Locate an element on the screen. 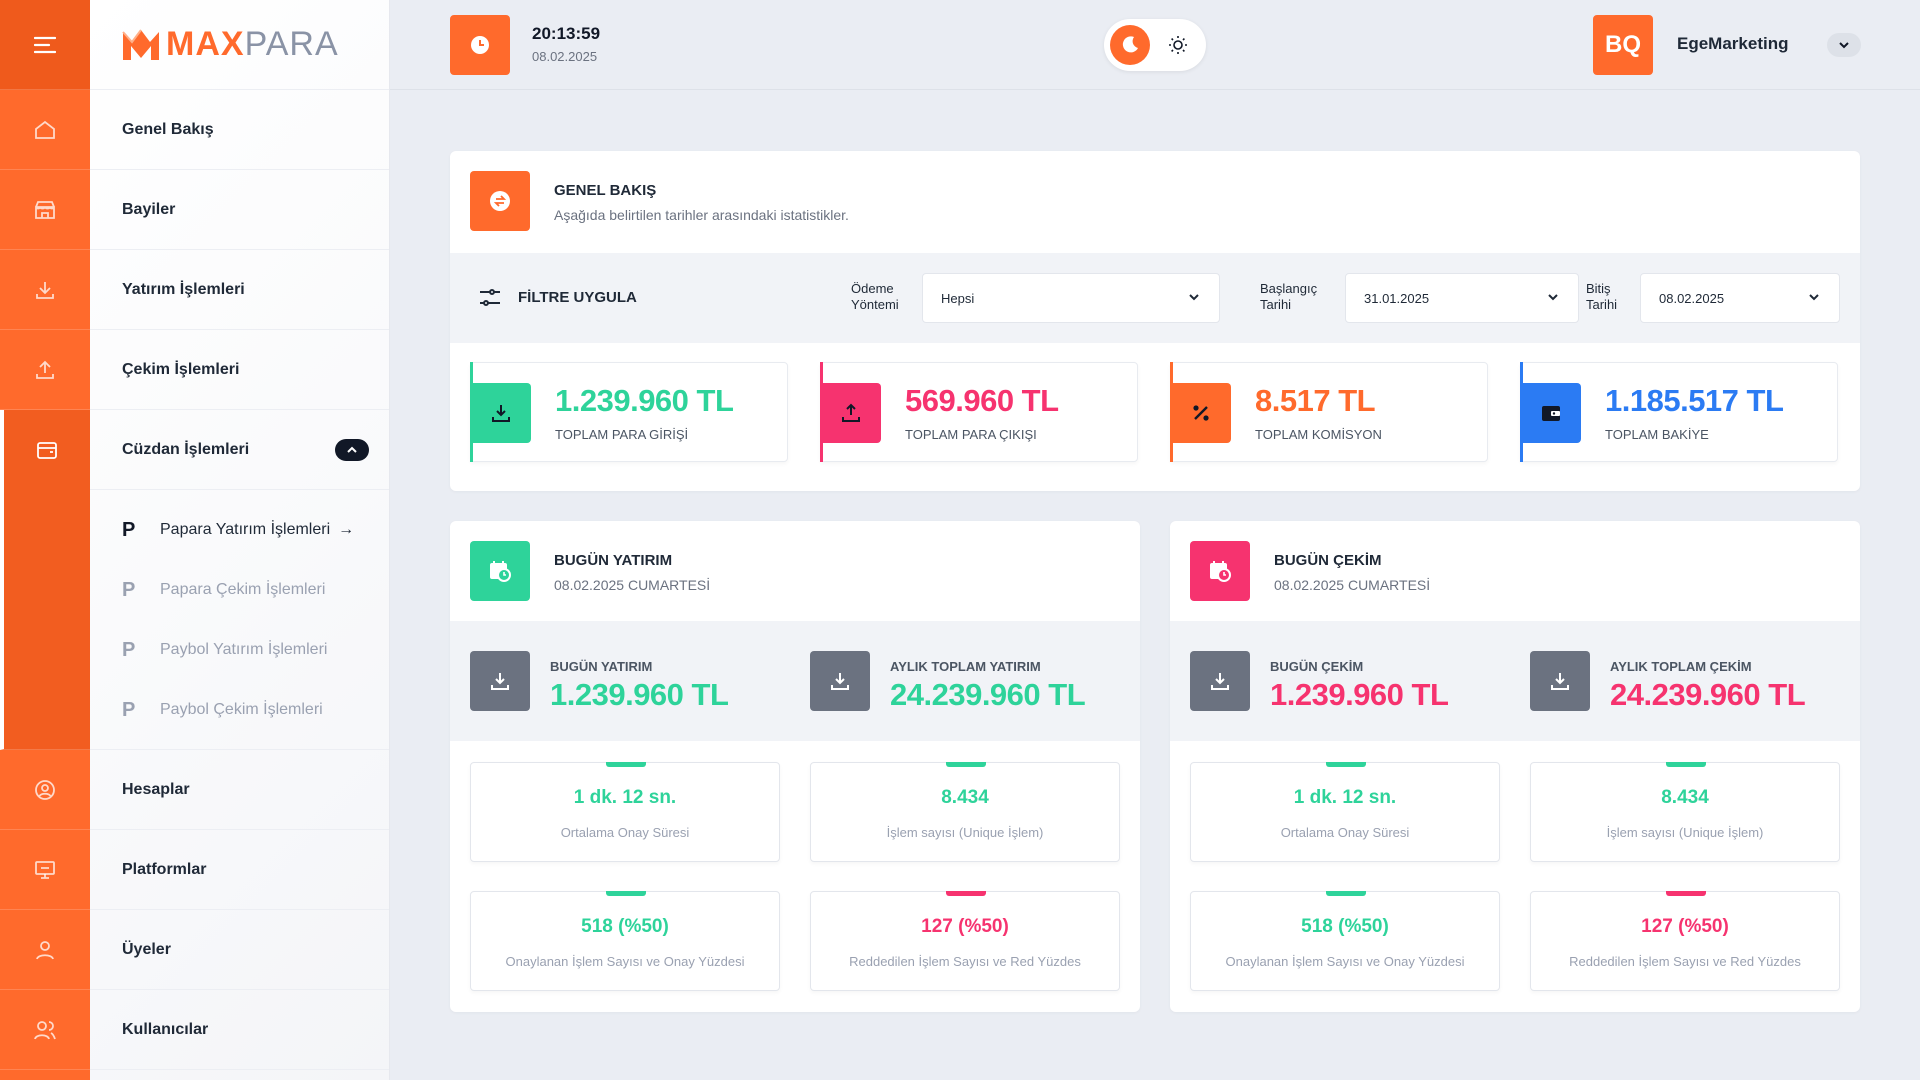 The width and height of the screenshot is (1920, 1080). subitem-paybol-deposits: P Paybol Yatırım İşlemleri is located at coordinates (239, 650).